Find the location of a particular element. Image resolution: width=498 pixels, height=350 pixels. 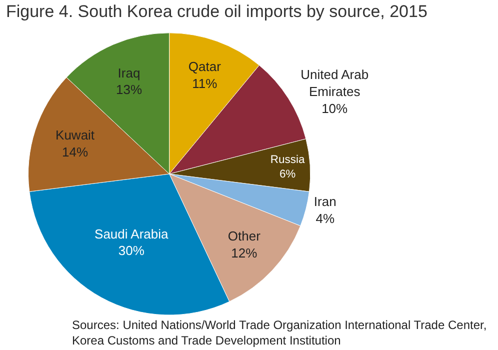

data-label: 6% is located at coordinates (287, 174).